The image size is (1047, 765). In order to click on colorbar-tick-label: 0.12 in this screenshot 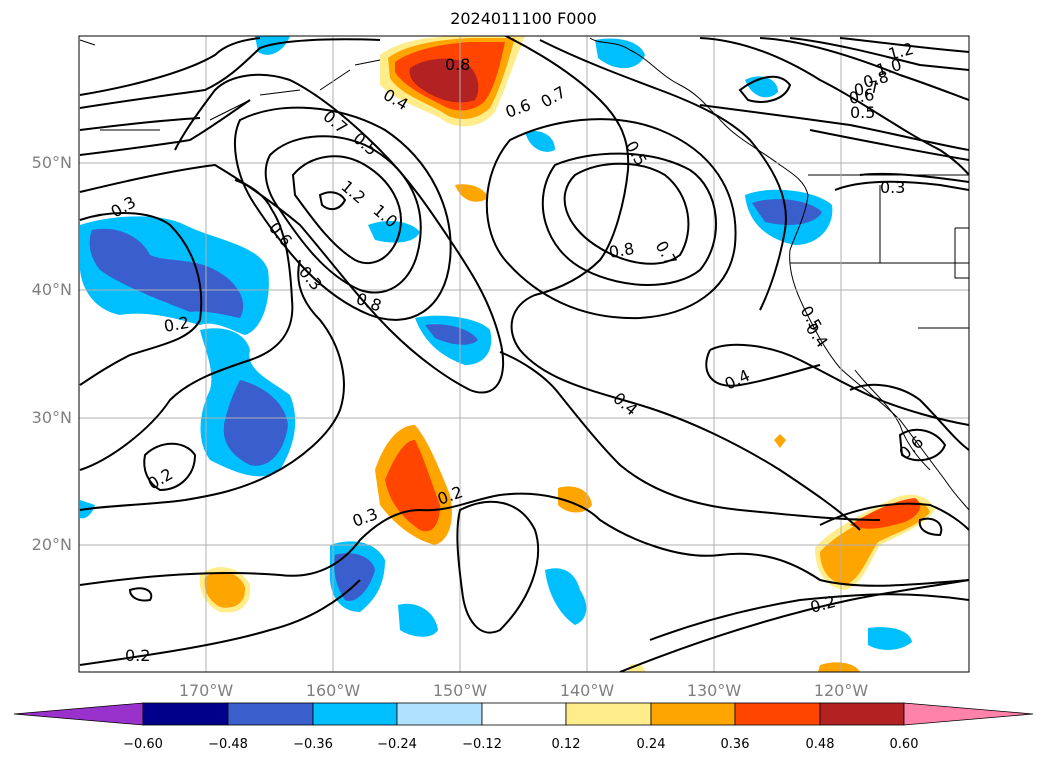, I will do `click(566, 744)`.